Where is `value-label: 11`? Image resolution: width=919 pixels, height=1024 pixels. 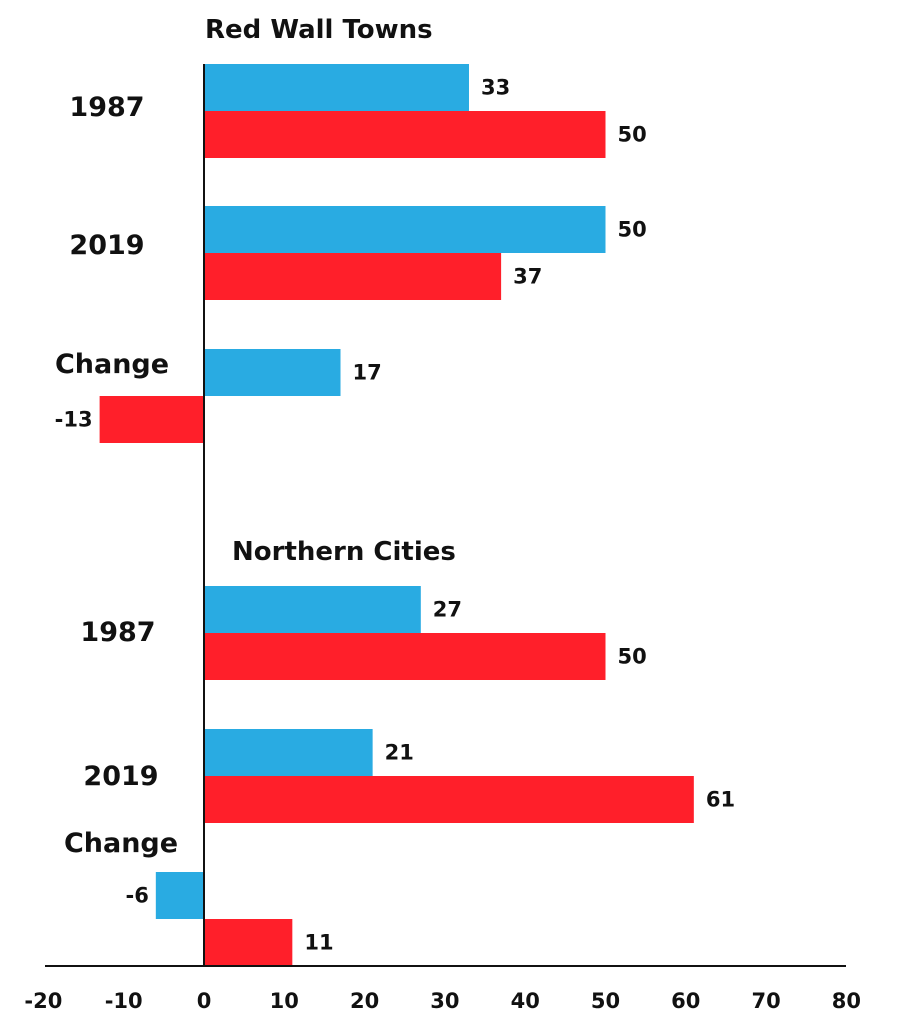 value-label: 11 is located at coordinates (318, 943).